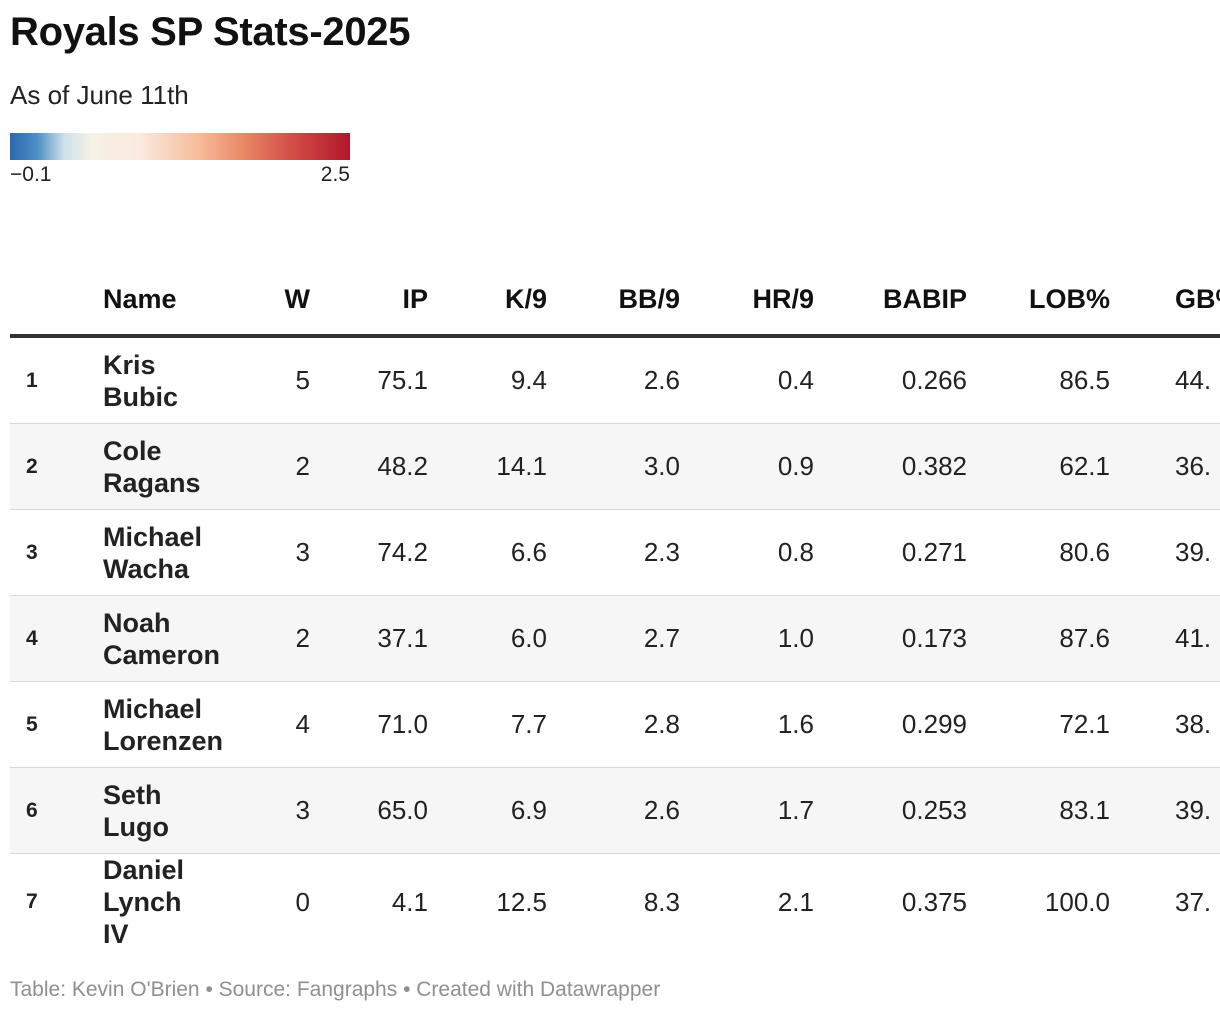 Image resolution: width=1220 pixels, height=1014 pixels. Describe the element at coordinates (369, 466) in the screenshot. I see `ip-cell: 48.2` at that location.